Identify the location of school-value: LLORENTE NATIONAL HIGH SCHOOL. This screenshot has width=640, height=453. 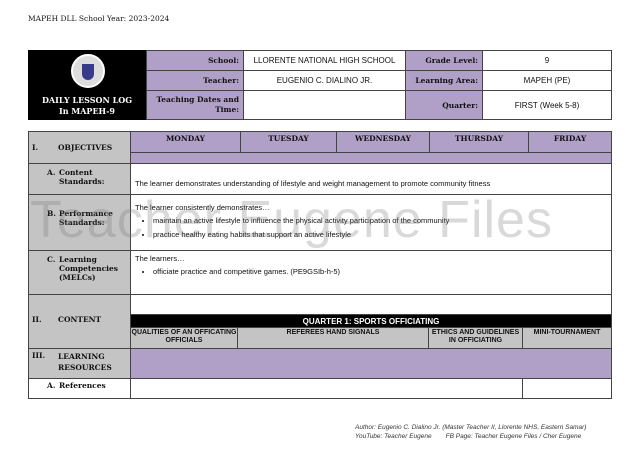
(324, 60).